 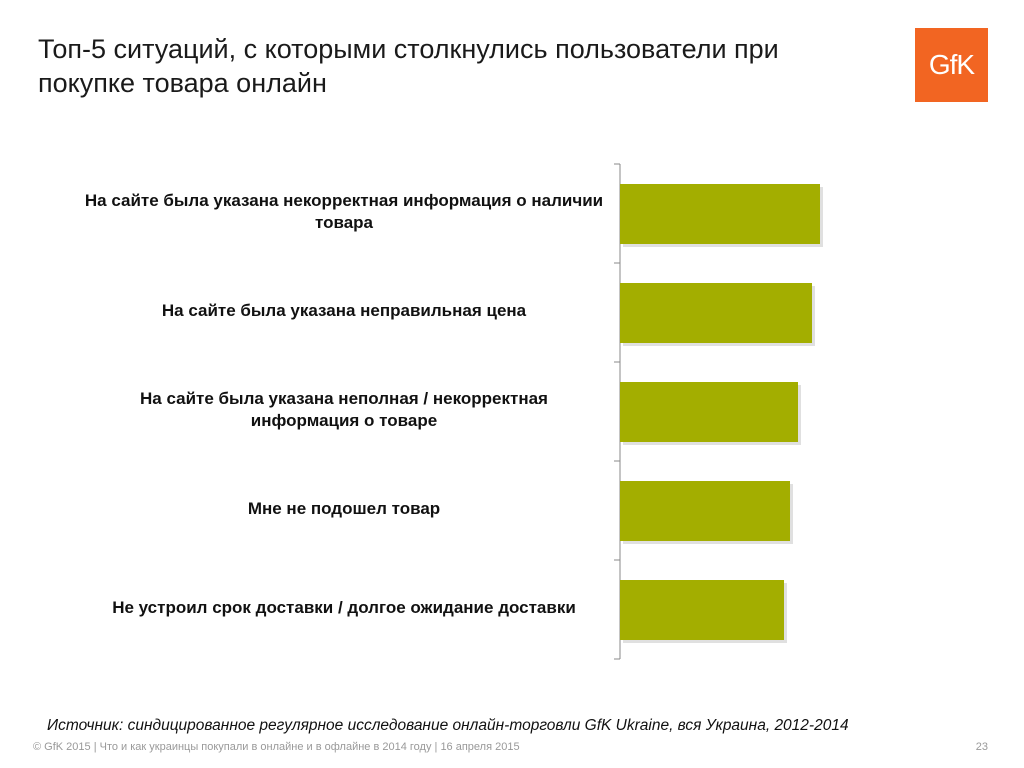 I want to click on category-label: На сайте была указана неправильная цена, so click(x=344, y=310).